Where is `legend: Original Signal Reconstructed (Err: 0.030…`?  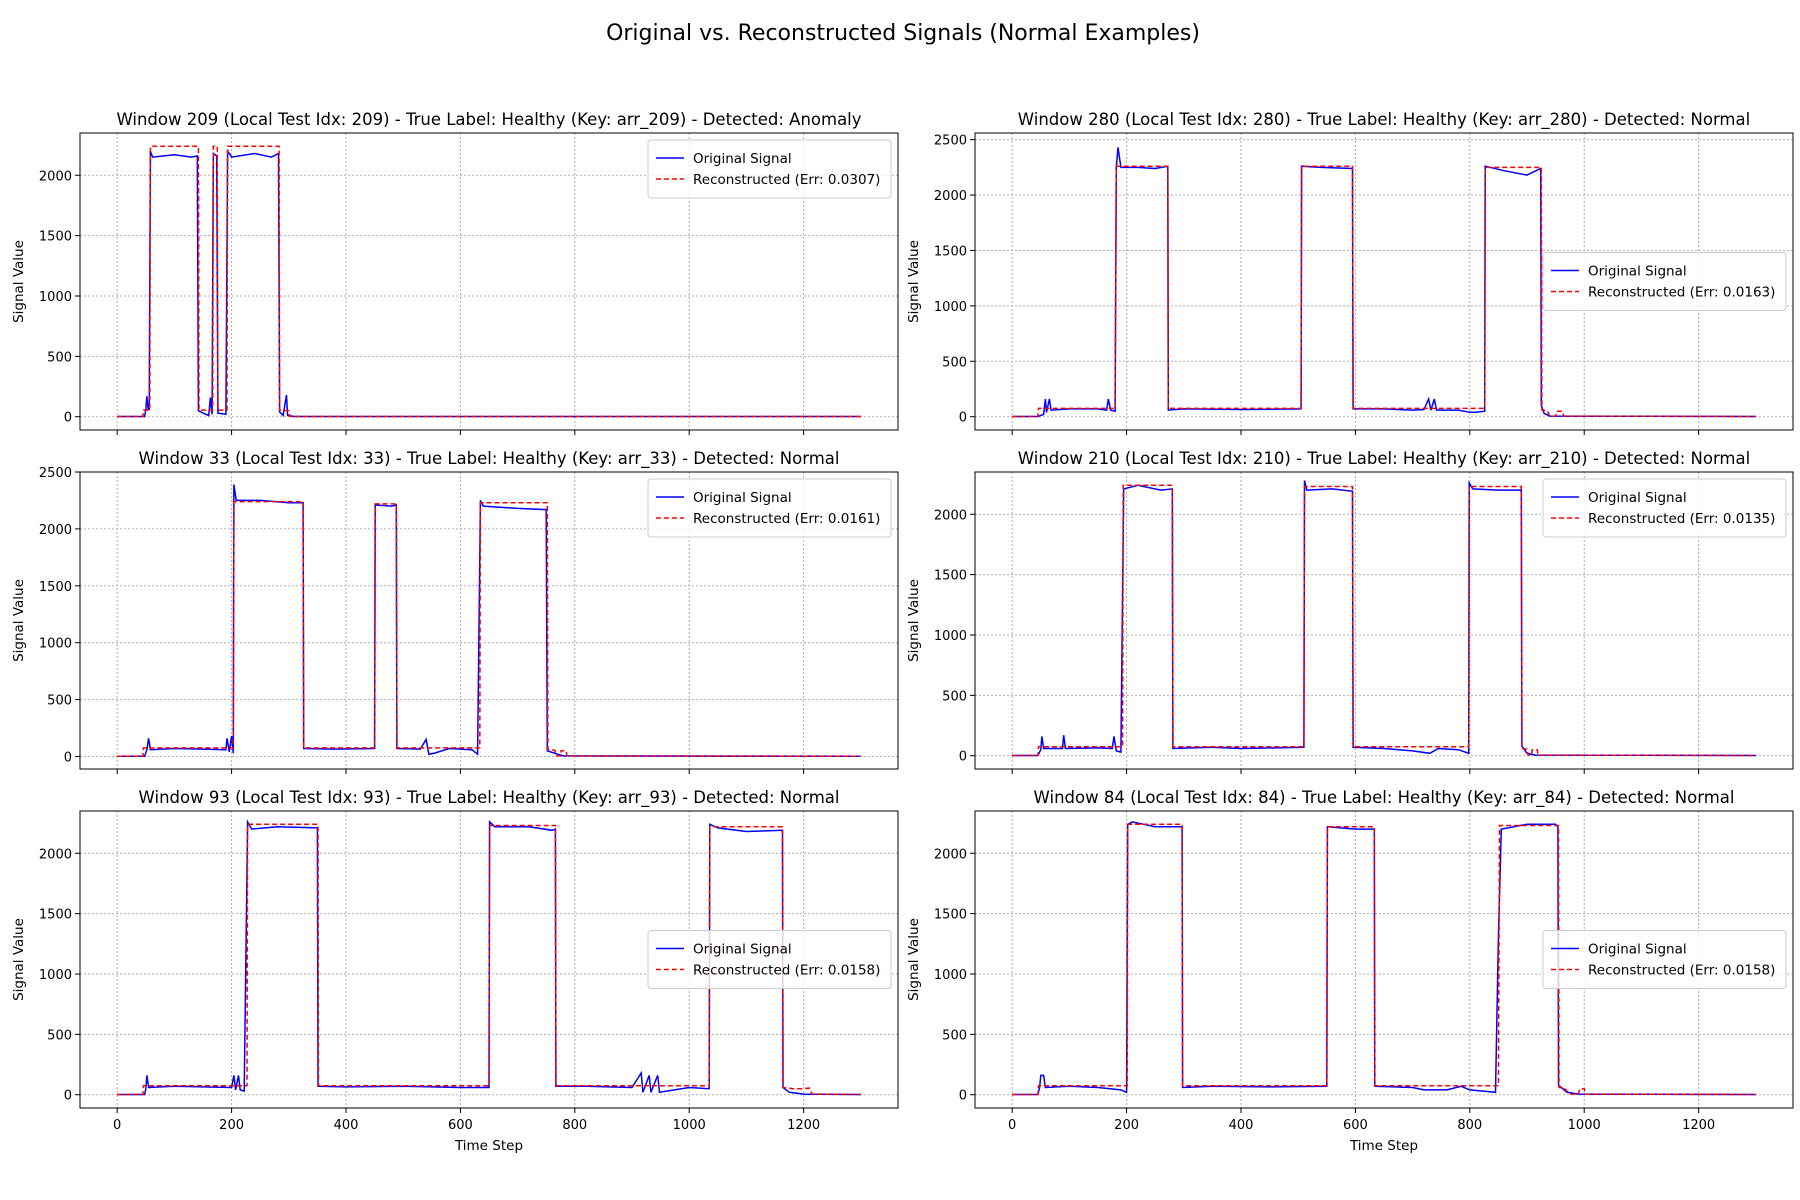 legend: Original Signal Reconstructed (Err: 0.030… is located at coordinates (769, 169).